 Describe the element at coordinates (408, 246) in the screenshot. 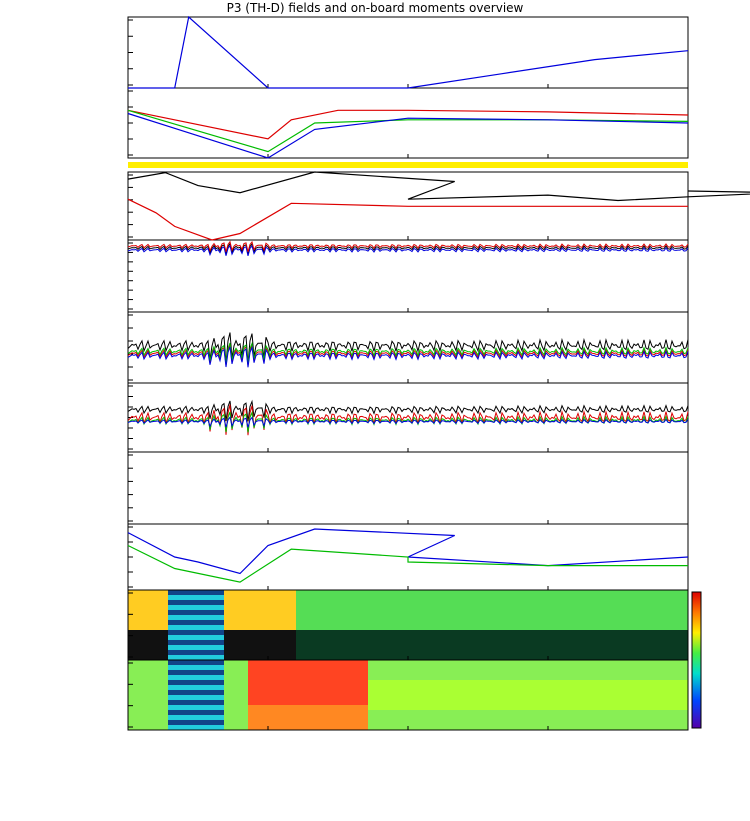

I see `temp-te-perp` at that location.